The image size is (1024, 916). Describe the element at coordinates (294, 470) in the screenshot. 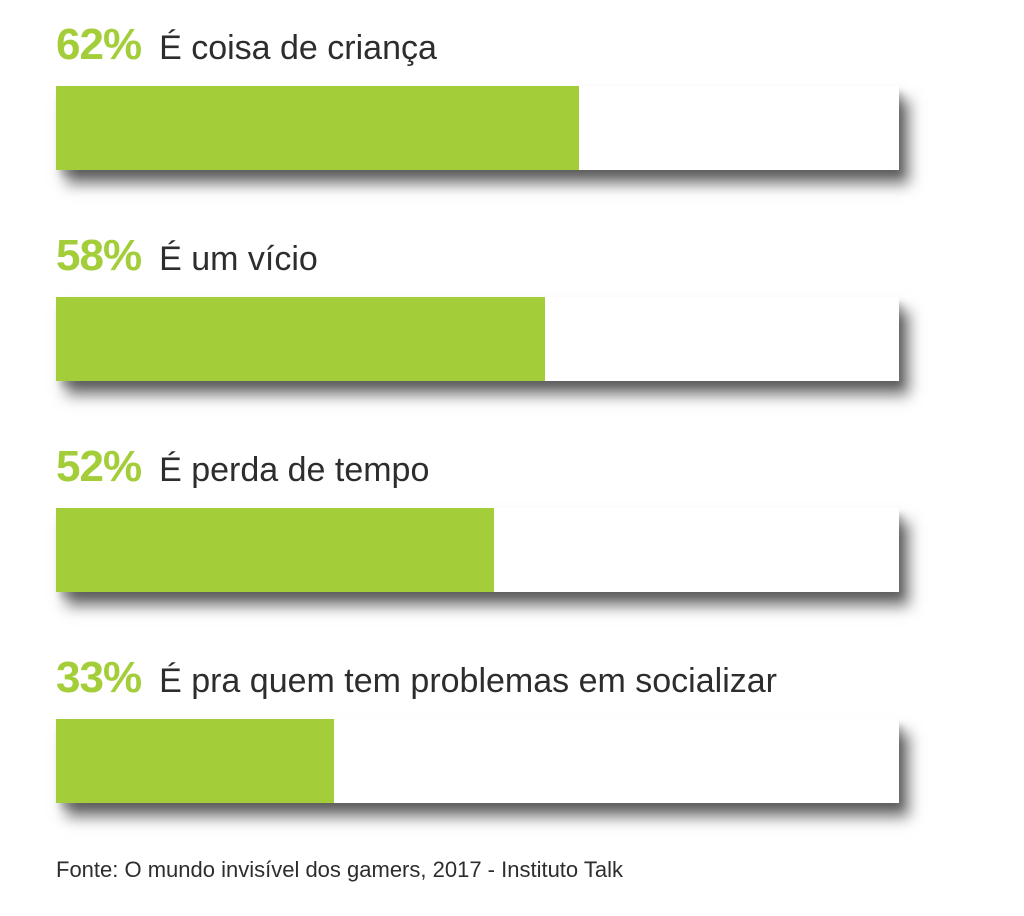

I see `category-label: É perda de tempo` at that location.